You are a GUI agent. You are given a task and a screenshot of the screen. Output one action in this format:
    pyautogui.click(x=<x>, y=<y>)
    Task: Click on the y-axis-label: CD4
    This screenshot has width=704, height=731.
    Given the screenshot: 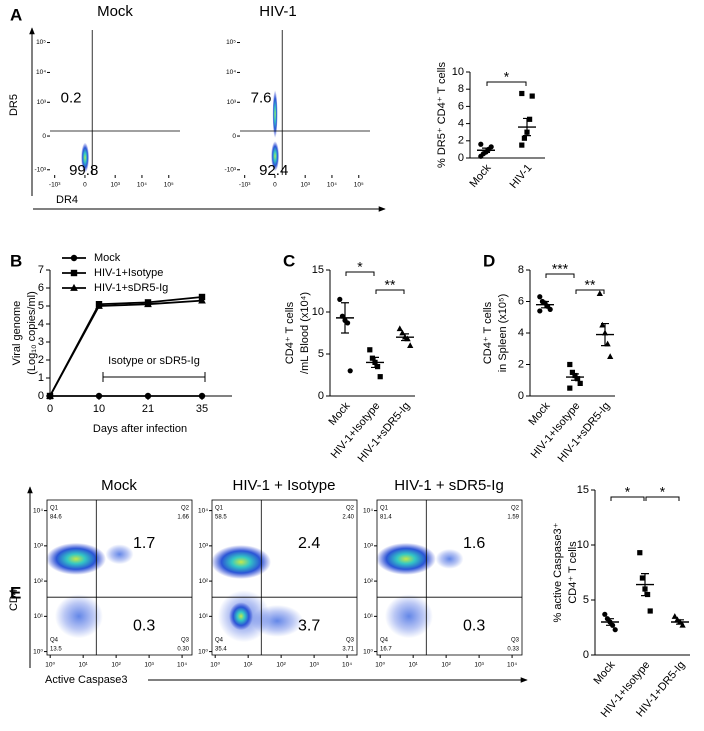 What is the action you would take?
    pyautogui.click(x=14, y=600)
    